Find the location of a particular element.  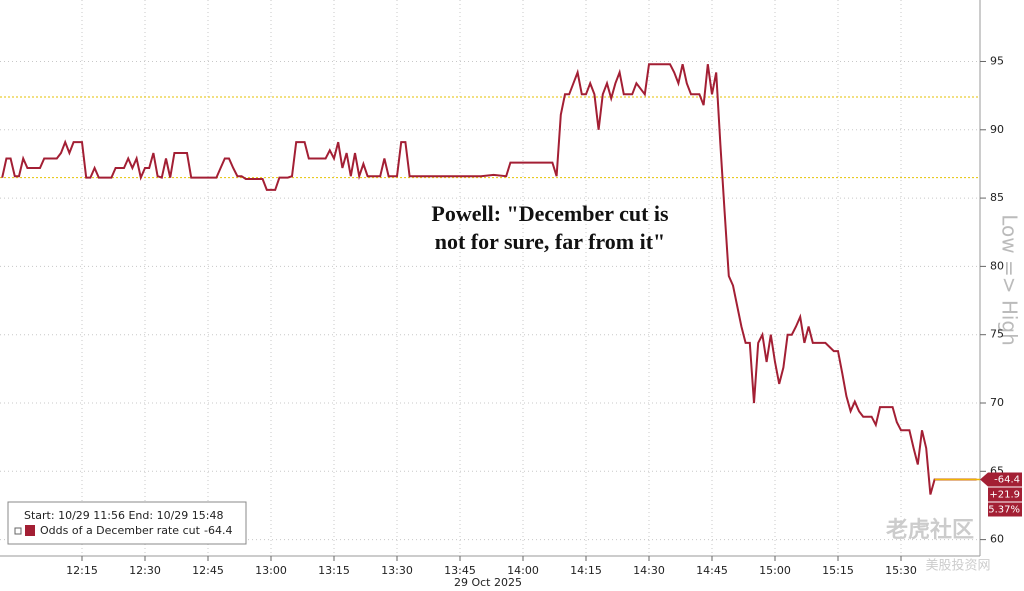

y-tick-label: 90 is located at coordinates (997, 129).